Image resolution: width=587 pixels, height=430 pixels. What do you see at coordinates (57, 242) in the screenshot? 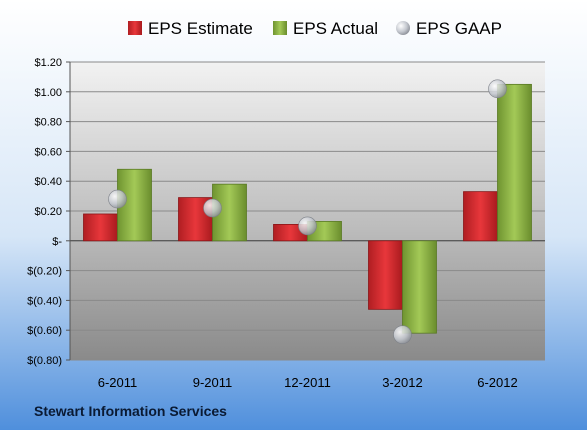
I see `y-tick-label: $-` at bounding box center [57, 242].